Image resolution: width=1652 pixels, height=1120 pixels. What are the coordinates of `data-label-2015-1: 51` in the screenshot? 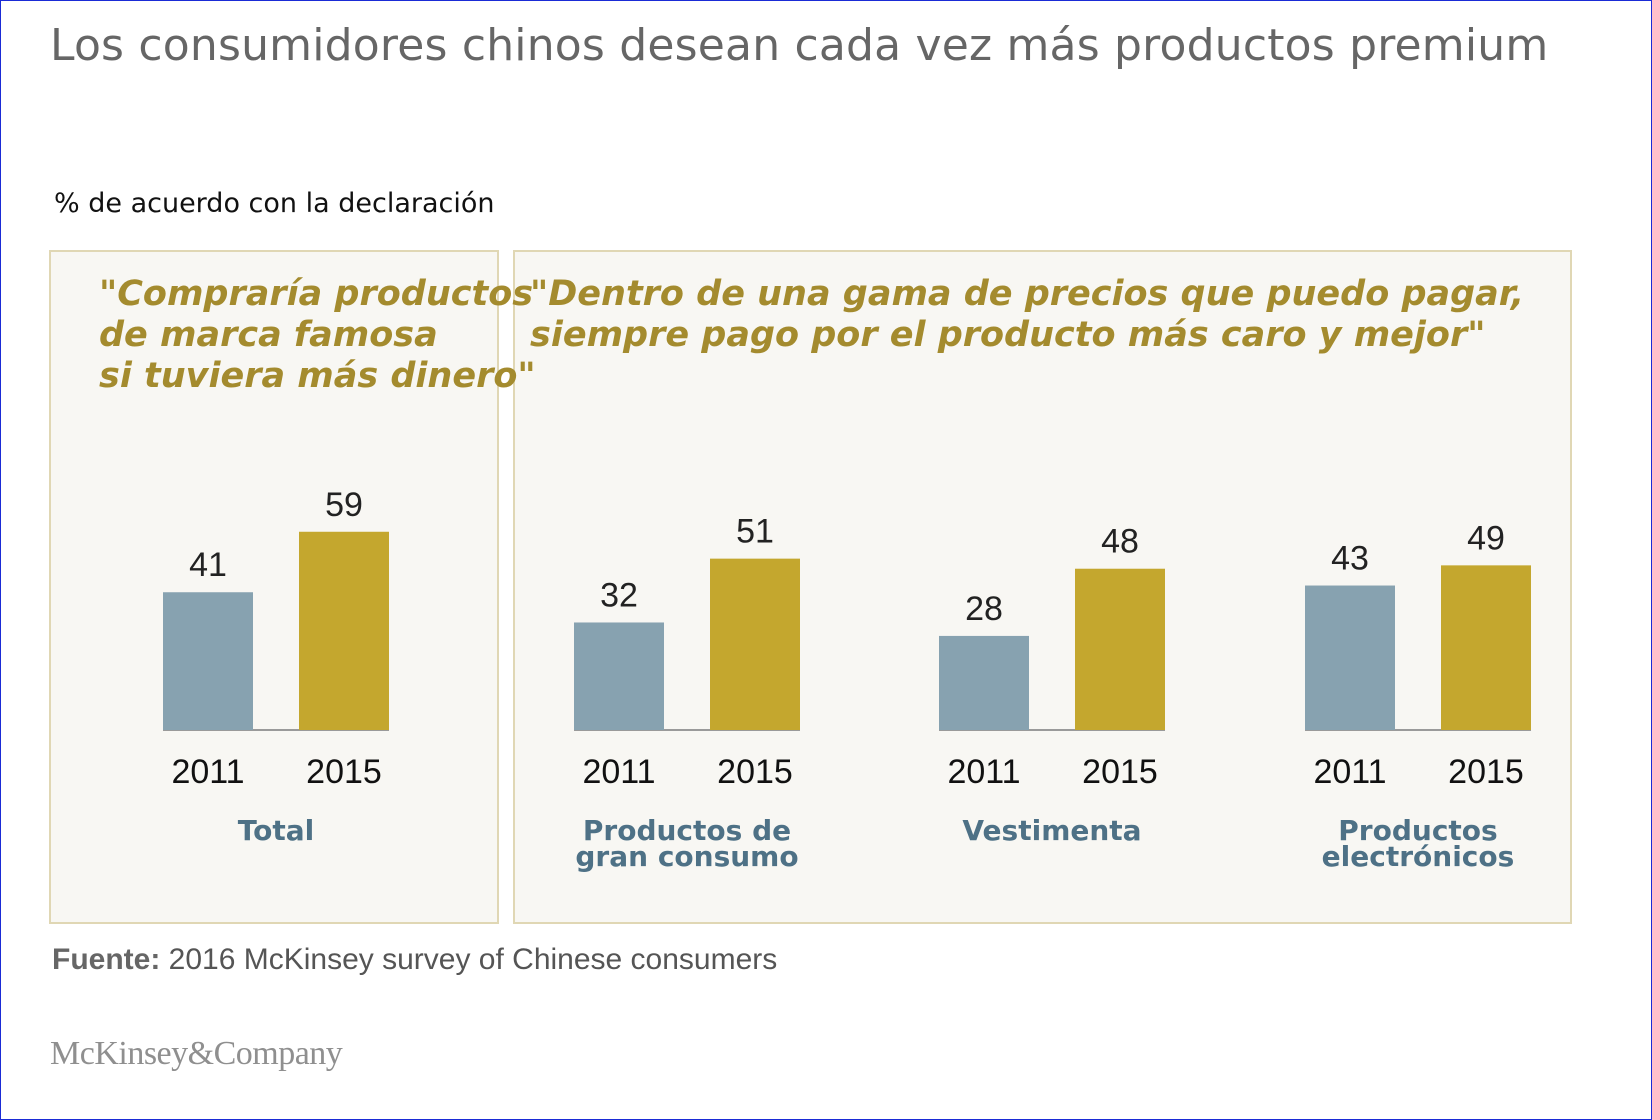 It's located at (755, 532).